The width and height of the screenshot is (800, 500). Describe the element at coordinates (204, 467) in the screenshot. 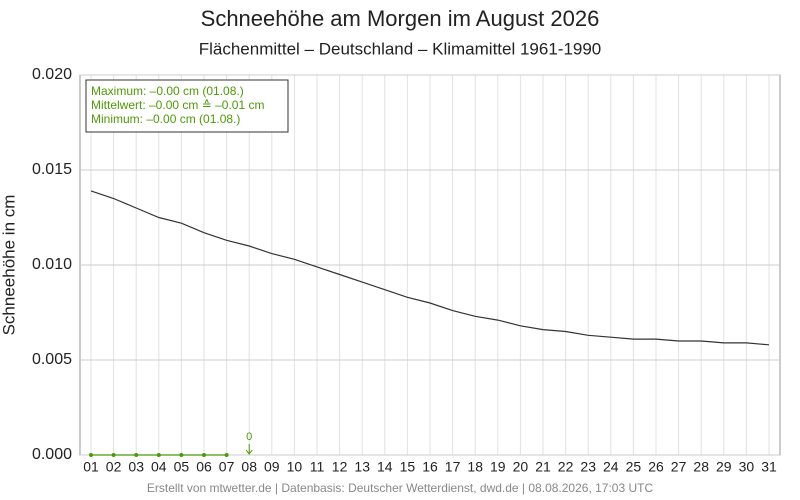

I see `x-tick-label: 06` at that location.